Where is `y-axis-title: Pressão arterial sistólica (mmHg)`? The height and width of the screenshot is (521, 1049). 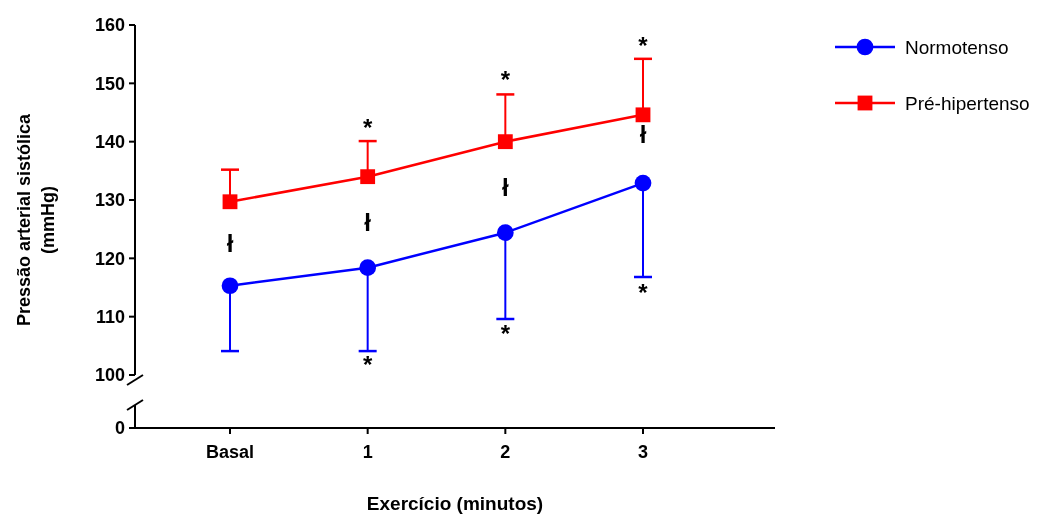
y-axis-title: Pressão arterial sistólica (mmHg) is located at coordinates (36, 219).